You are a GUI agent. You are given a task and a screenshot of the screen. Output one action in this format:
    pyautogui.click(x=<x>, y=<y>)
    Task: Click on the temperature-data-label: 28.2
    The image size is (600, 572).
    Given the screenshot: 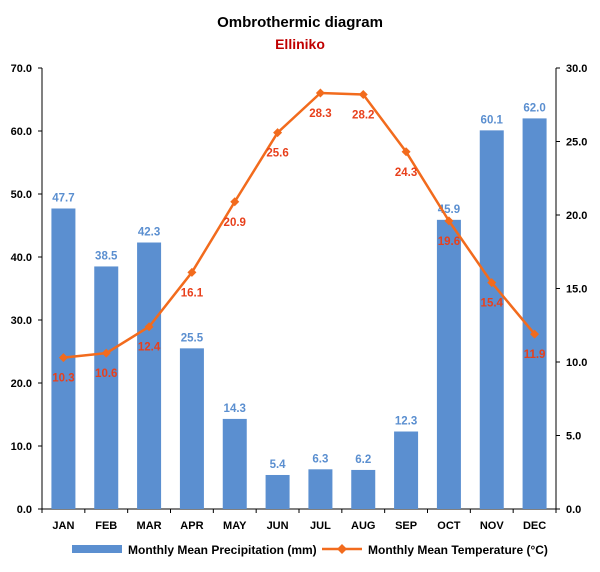 What is the action you would take?
    pyautogui.click(x=363, y=115)
    